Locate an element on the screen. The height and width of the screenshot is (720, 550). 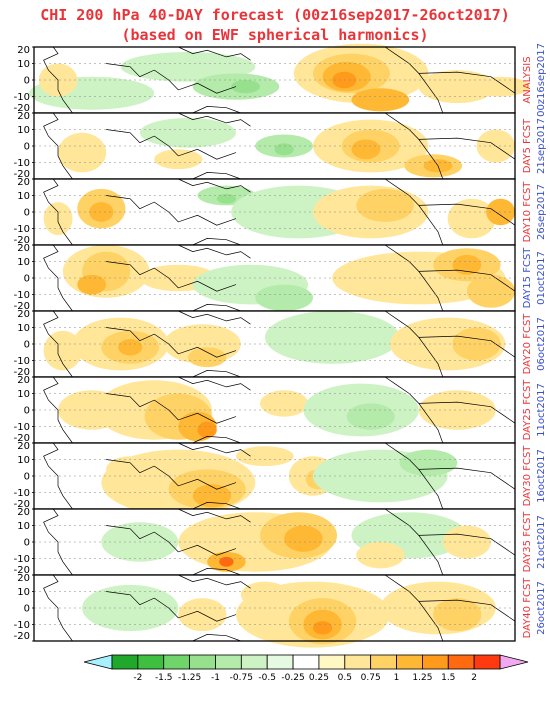
forecast-panel: 20 10 0 -10-20 DAY40 FCST 26oct2017 is located at coordinates (280, 610).